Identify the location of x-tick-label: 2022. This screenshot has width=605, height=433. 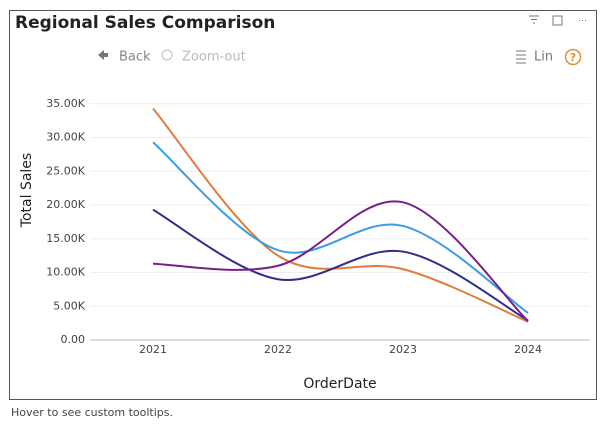
(278, 349).